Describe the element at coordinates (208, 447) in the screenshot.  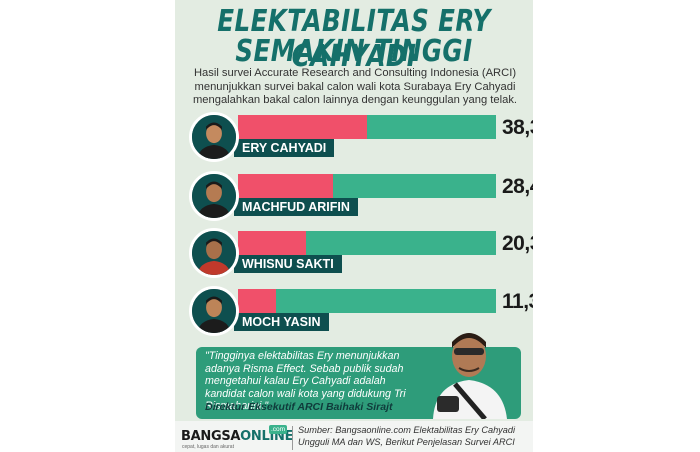
I see `logo-tagline: cepat, lugas dan akurat` at that location.